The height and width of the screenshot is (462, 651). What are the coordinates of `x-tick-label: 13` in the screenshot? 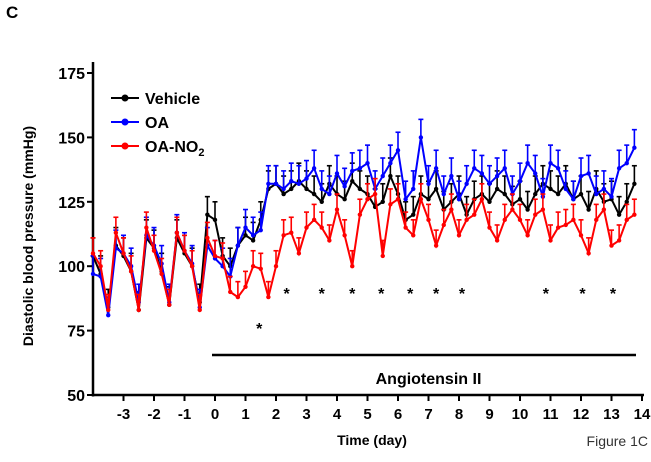 It's located at (611, 414).